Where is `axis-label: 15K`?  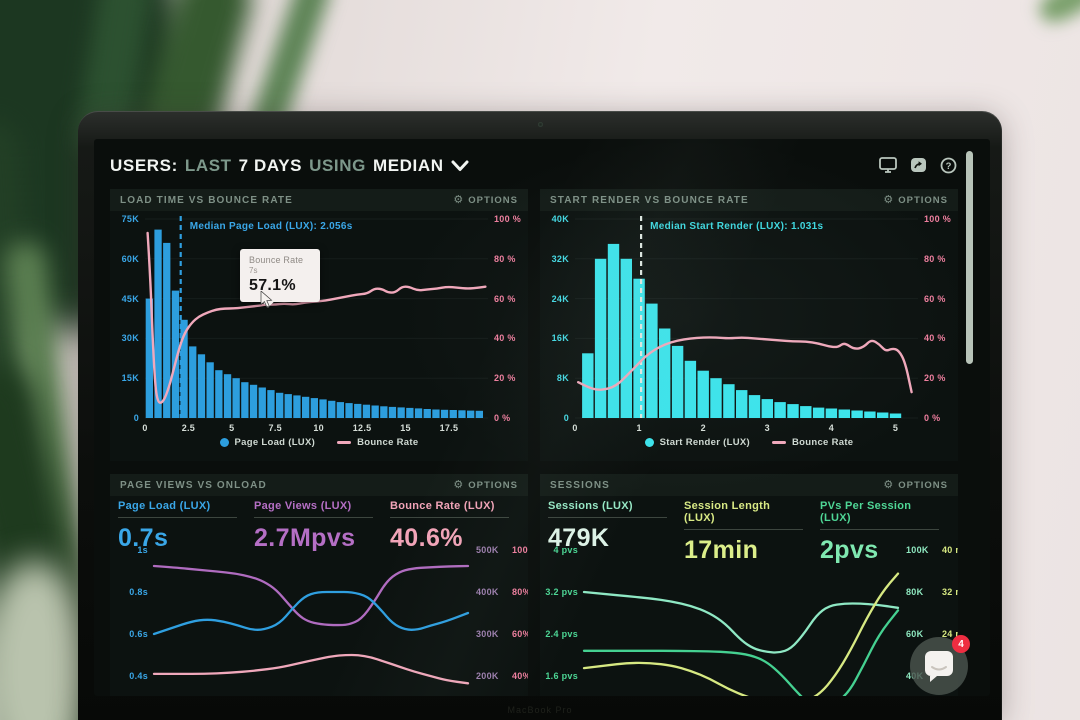 axis-label: 15K is located at coordinates (130, 378).